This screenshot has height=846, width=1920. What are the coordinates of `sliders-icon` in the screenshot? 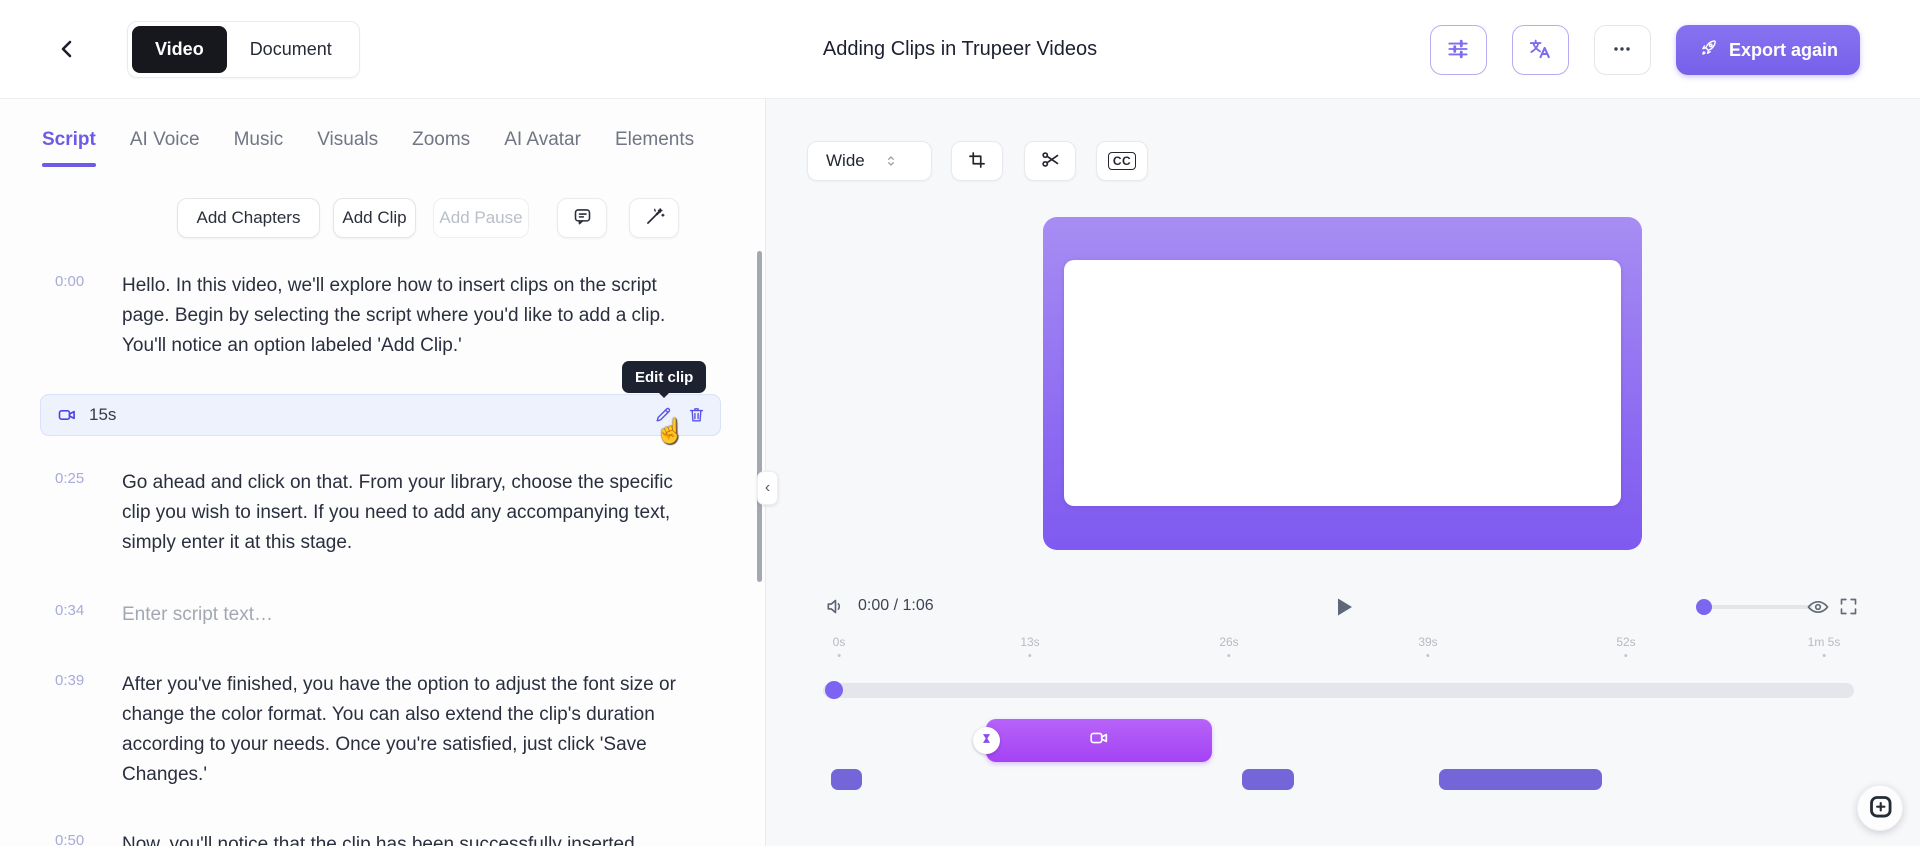 It's located at (1458, 50).